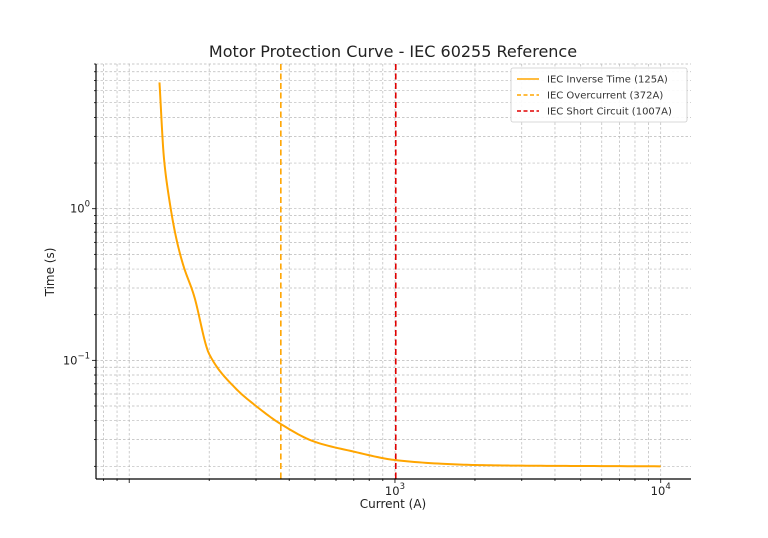 This screenshot has height=538, width=768. I want to click on y-tick-label-1: 10⁻¹, so click(76, 359).